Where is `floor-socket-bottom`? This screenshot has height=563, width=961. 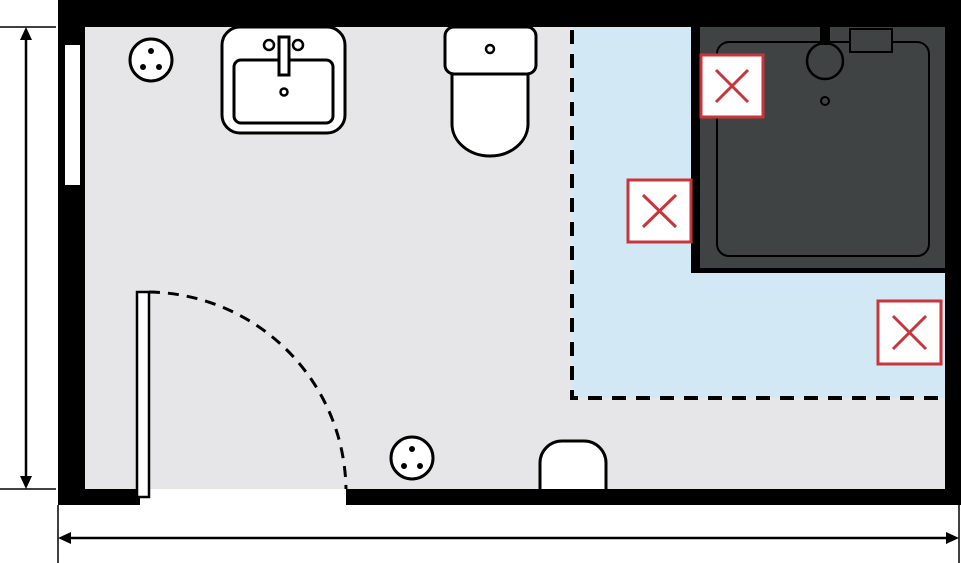
floor-socket-bottom is located at coordinates (412, 458).